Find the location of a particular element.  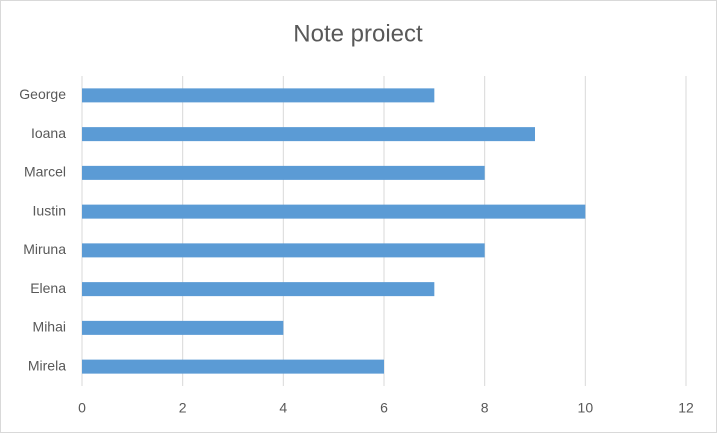

y-tick-label: Mirela is located at coordinates (47, 365).